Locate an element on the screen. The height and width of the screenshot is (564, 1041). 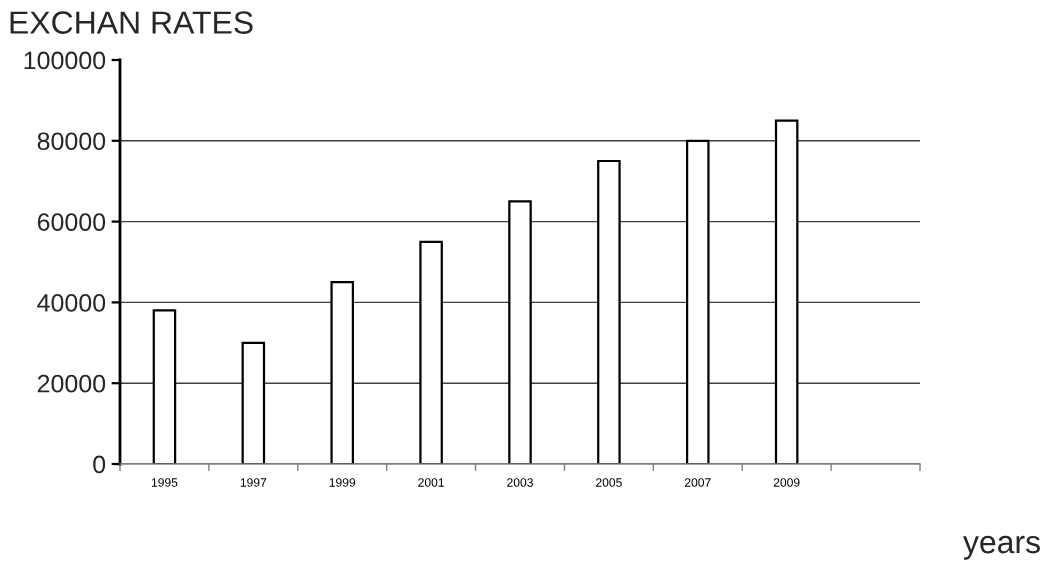
y-tick-label: 100000 is located at coordinates (65, 60).